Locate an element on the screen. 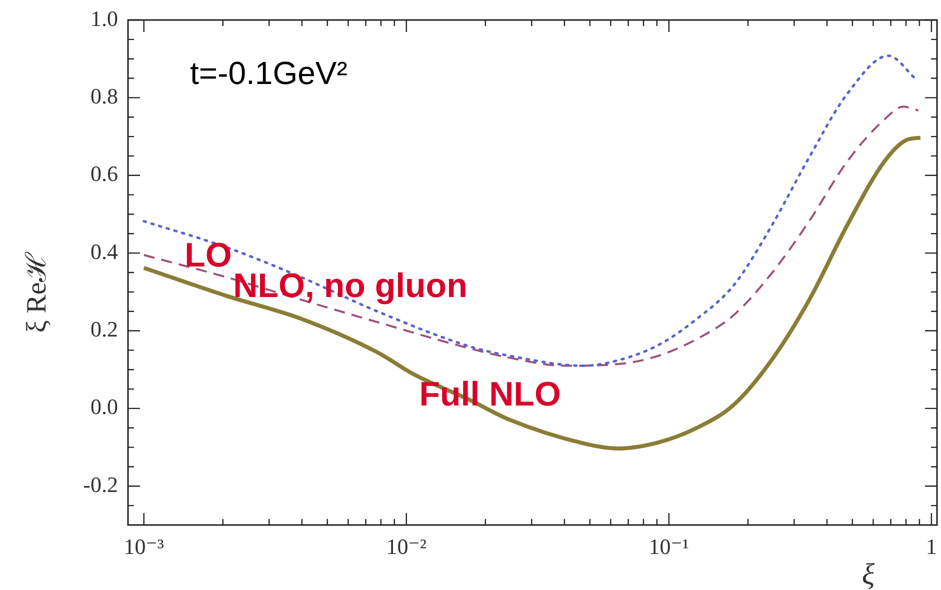 The width and height of the screenshot is (941, 590). y-tick-label: 0.4 is located at coordinates (104, 251).